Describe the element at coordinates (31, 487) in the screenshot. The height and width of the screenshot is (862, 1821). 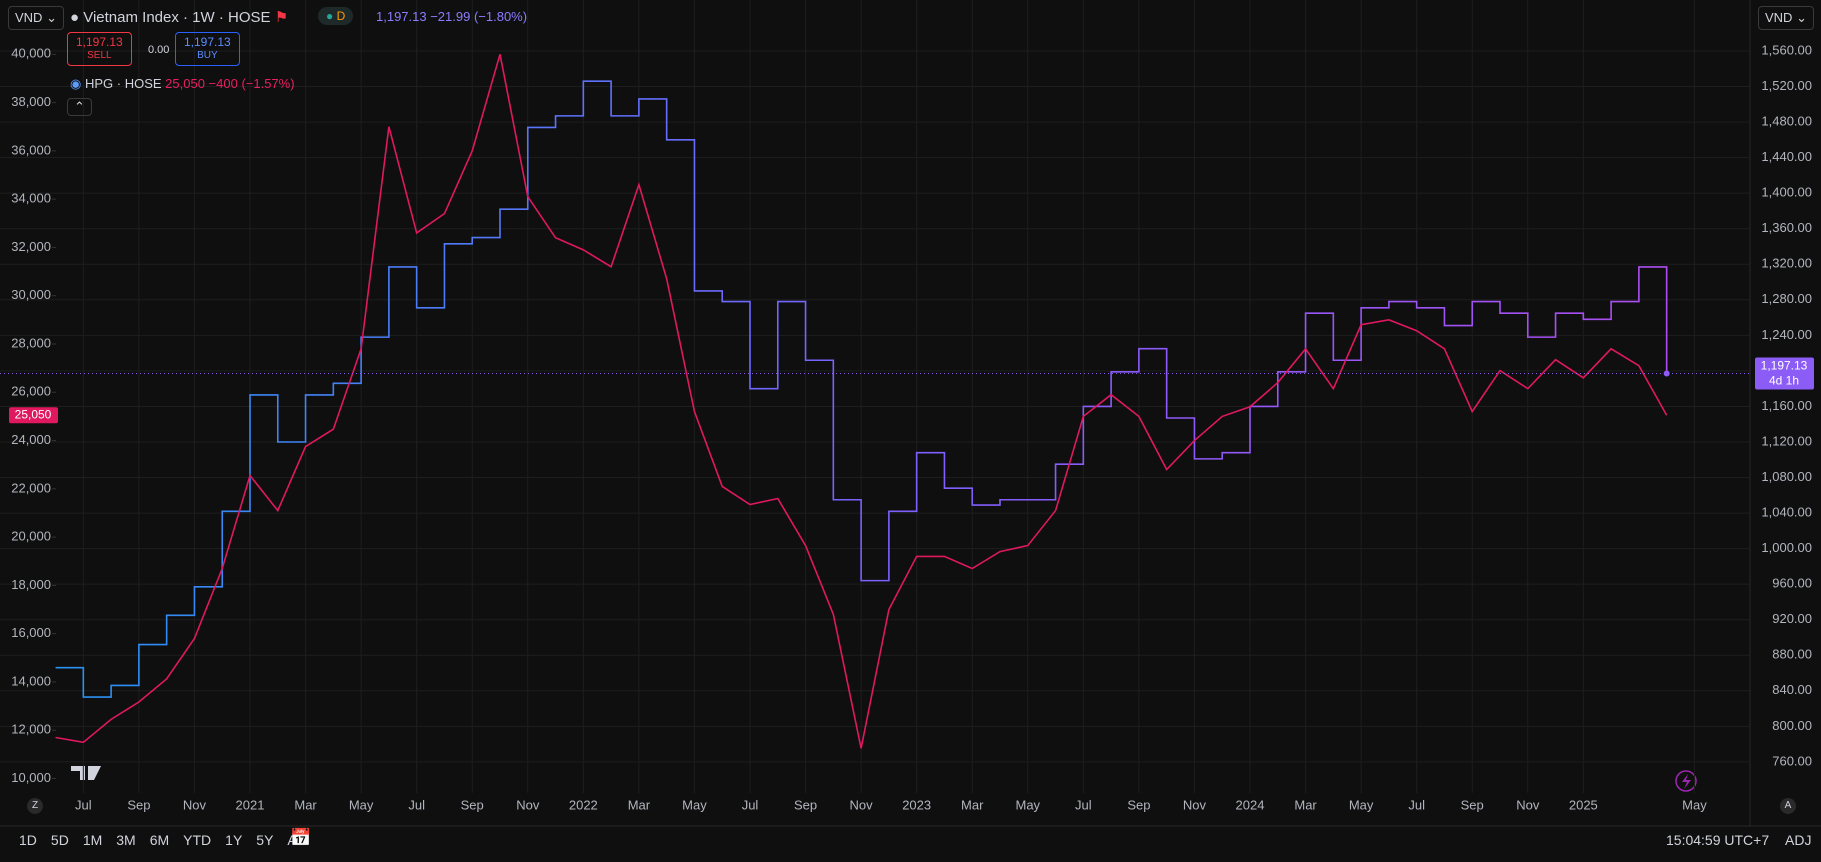
I see `y-tick-label: 22,000` at that location.